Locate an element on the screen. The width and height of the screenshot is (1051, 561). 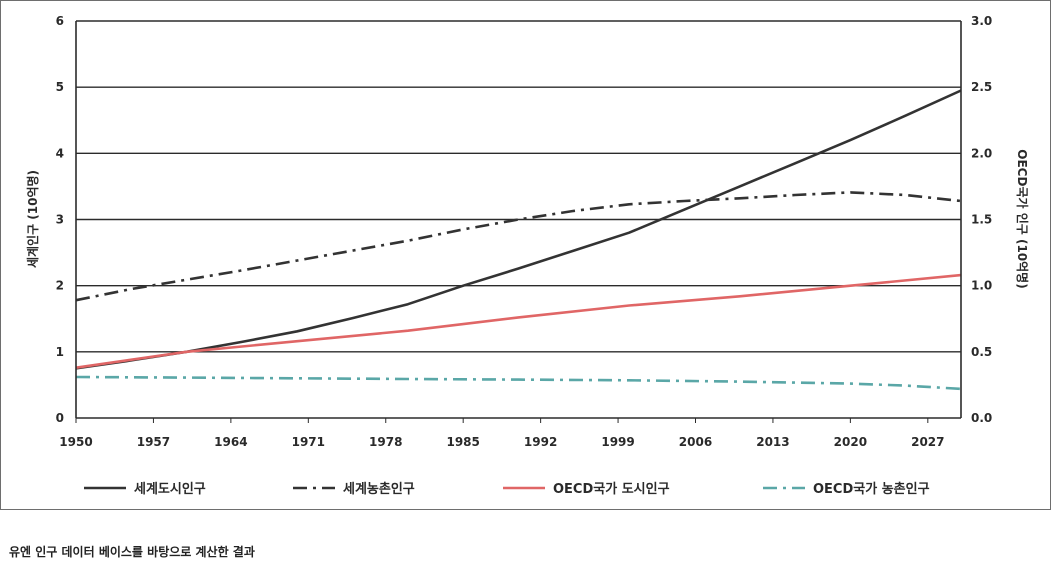
y-tick-left: 0 is located at coordinates (60, 418).